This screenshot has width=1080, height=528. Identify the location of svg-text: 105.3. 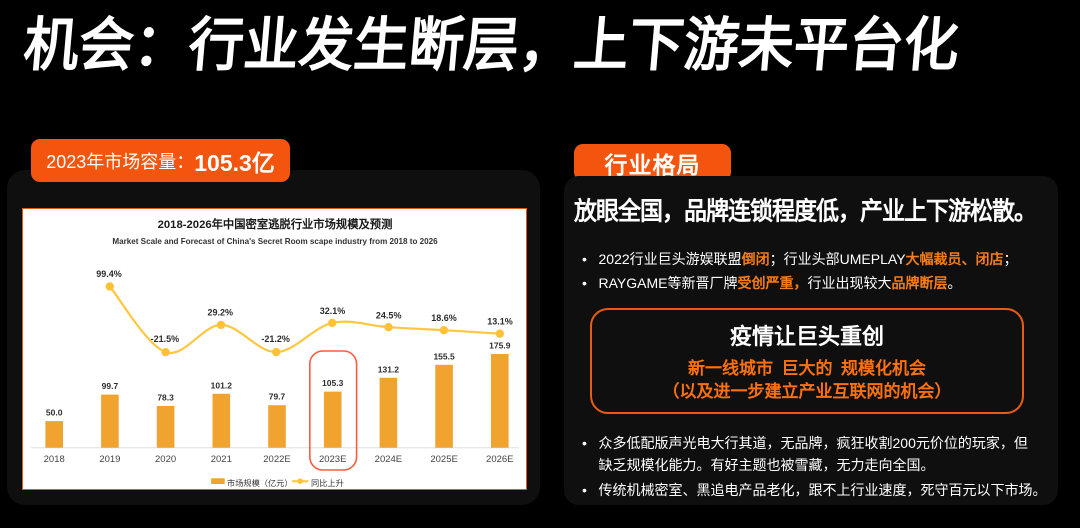
(333, 383).